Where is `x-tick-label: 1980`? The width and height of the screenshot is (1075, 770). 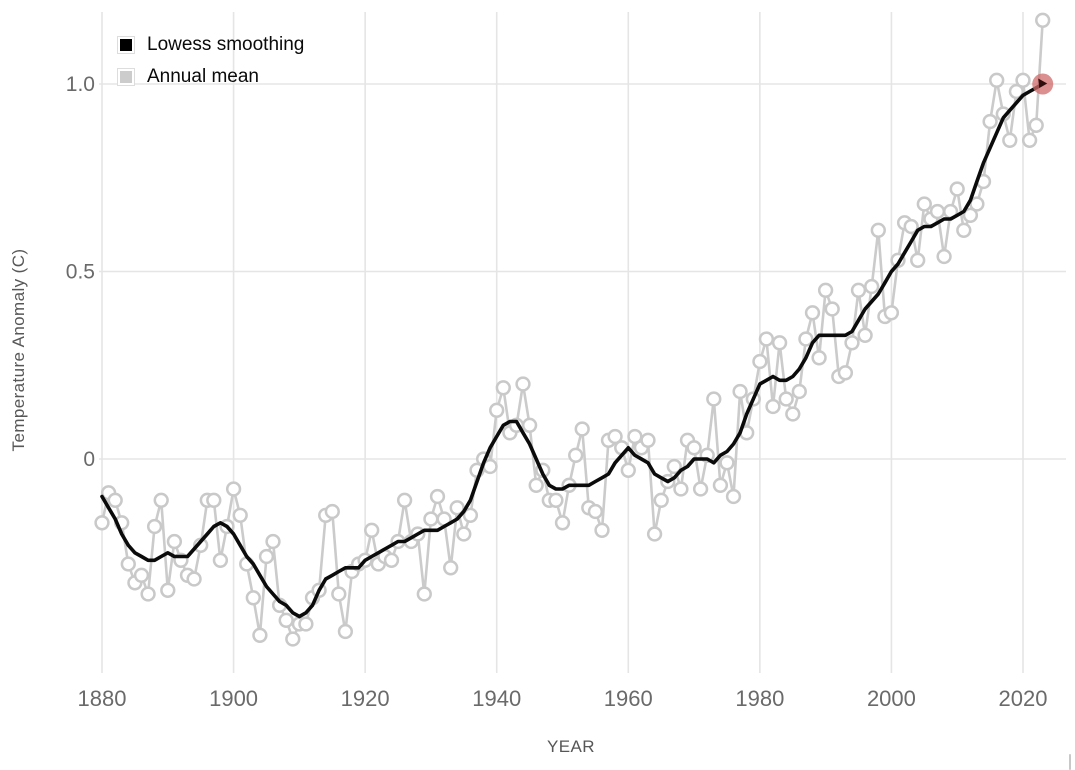
x-tick-label: 1980 is located at coordinates (759, 698).